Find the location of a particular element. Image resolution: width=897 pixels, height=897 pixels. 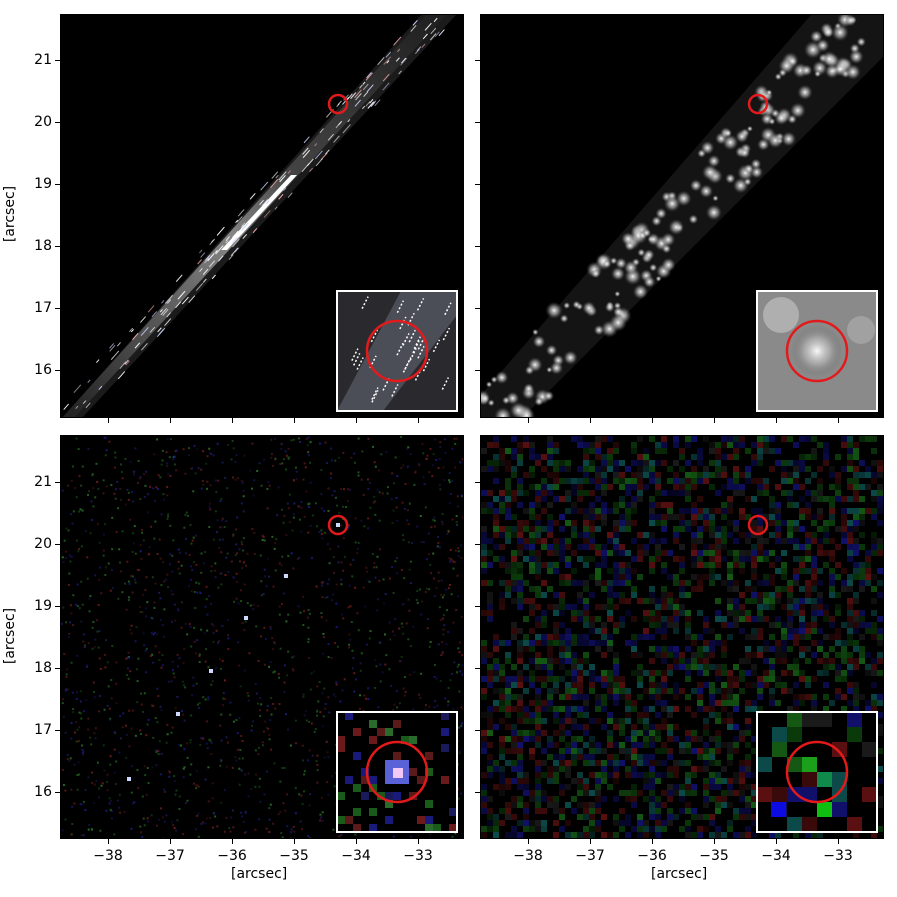

inset-blob is located at coordinates (817, 351).